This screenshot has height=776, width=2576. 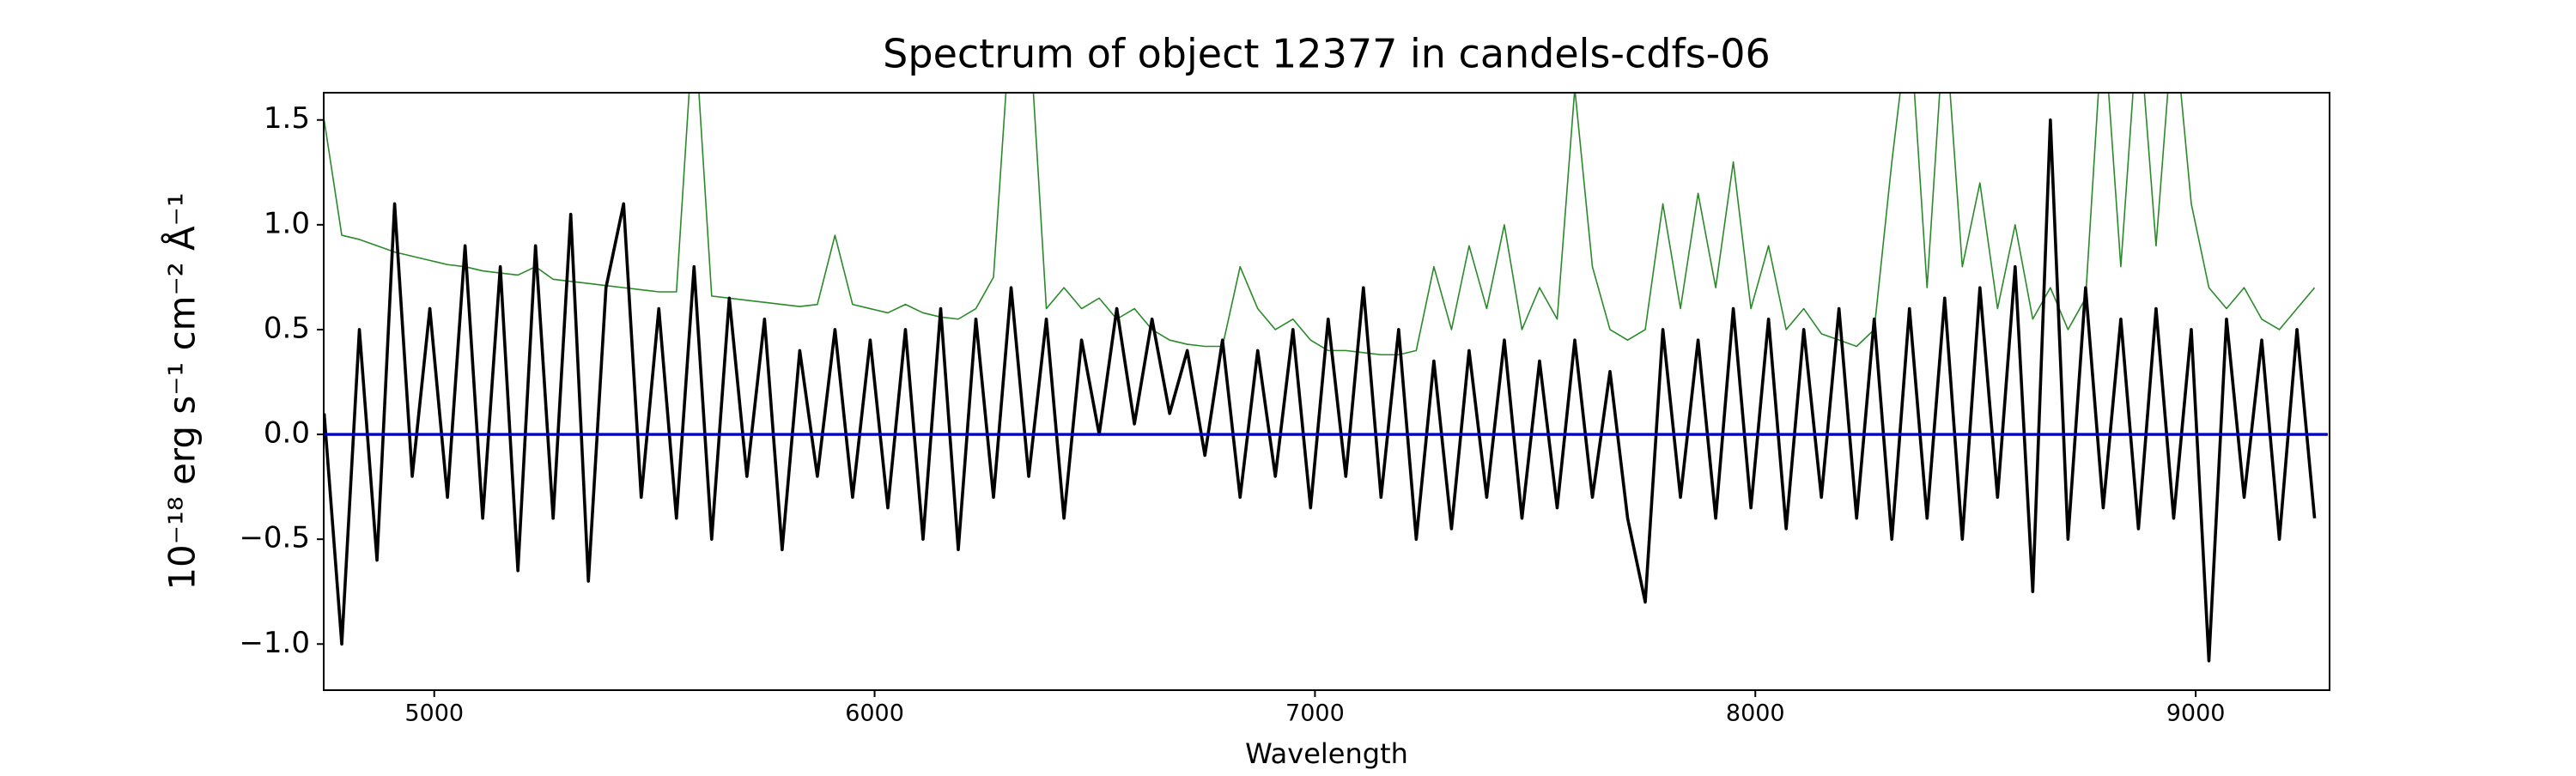 What do you see at coordinates (2196, 713) in the screenshot?
I see `x-tick-label: 9000` at bounding box center [2196, 713].